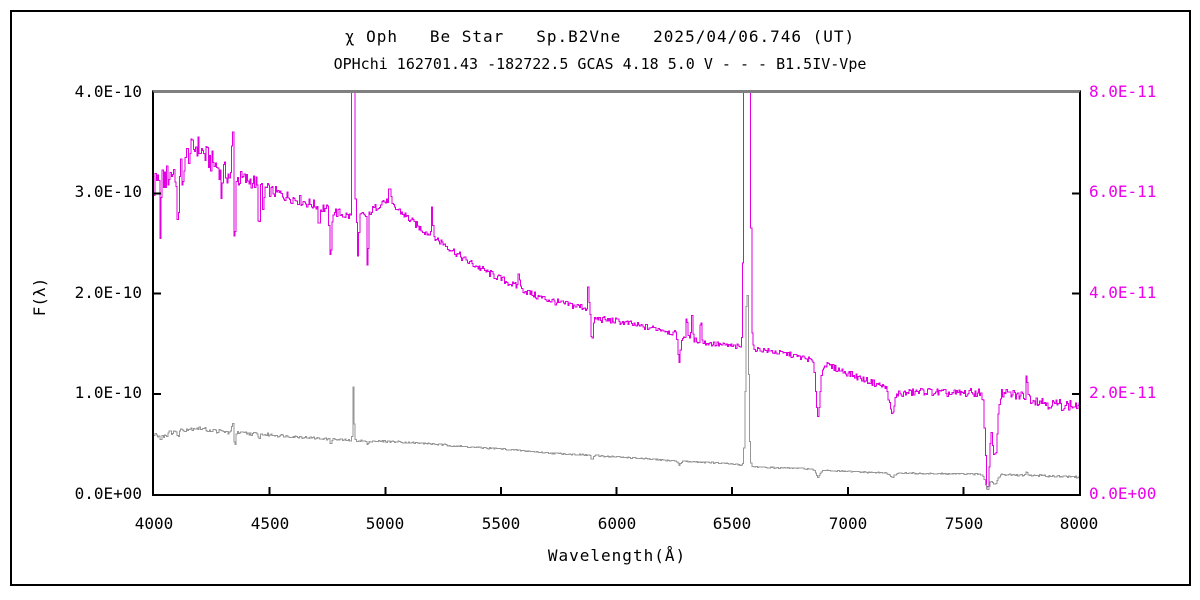 The image size is (1200, 600). What do you see at coordinates (1079, 523) in the screenshot?
I see `x-tick-label: 8000` at bounding box center [1079, 523].